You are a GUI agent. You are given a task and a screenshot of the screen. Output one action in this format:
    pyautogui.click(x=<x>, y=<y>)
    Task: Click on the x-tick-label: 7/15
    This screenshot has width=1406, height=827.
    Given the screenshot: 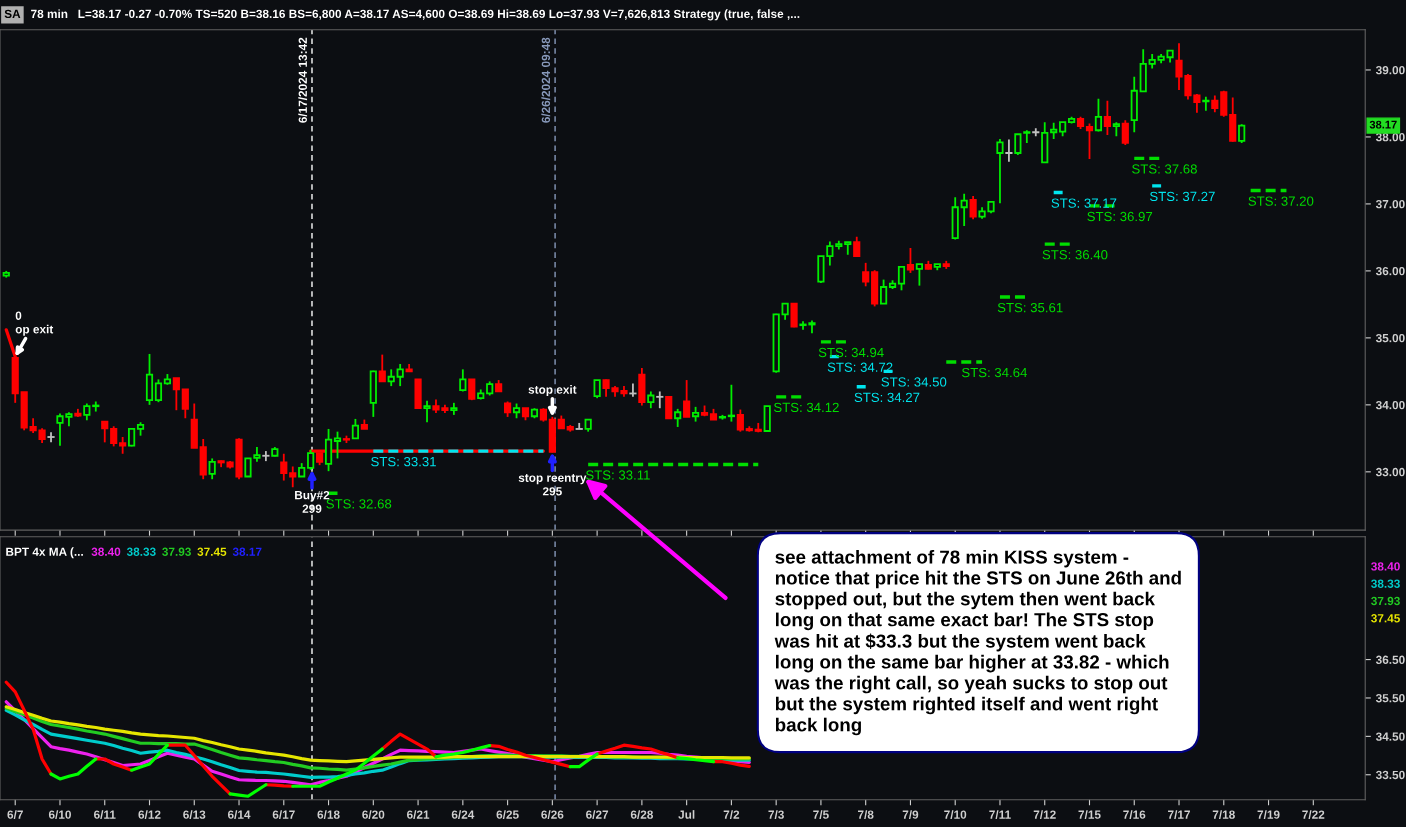 What is the action you would take?
    pyautogui.click(x=1089, y=814)
    